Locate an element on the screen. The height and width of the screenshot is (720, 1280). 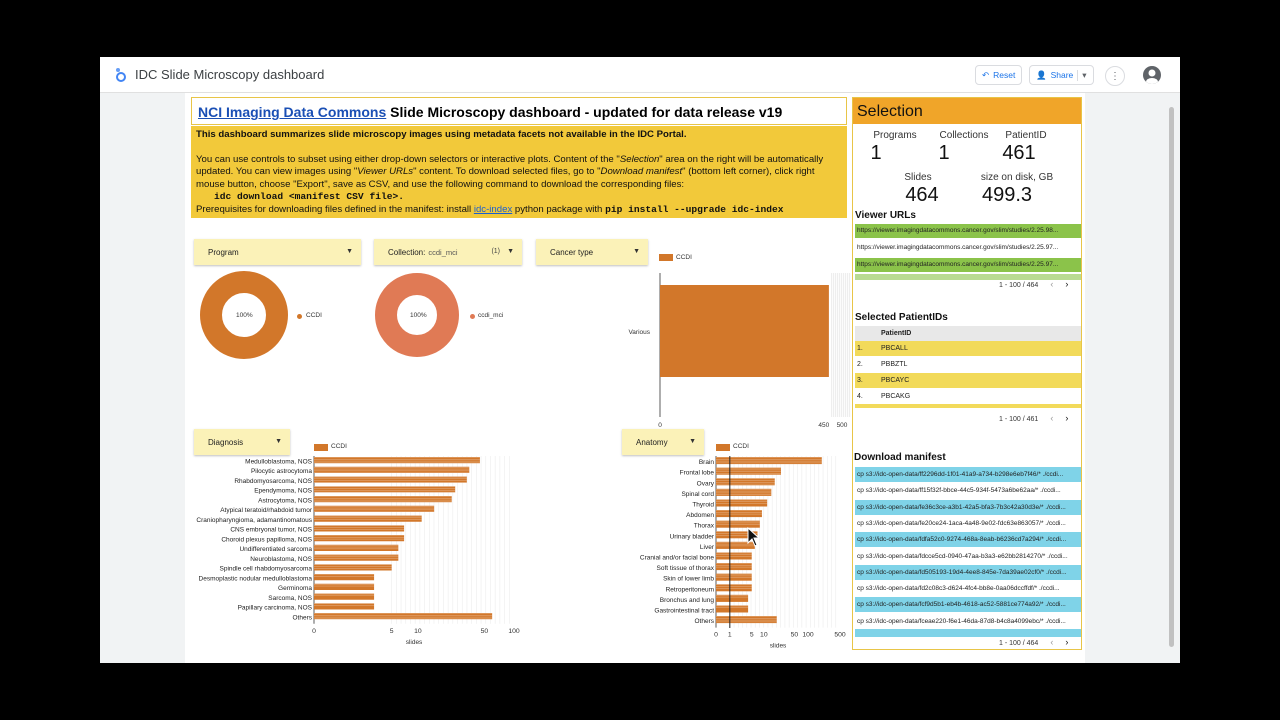
more-options-button: ⋮ is located at coordinates (1115, 76).